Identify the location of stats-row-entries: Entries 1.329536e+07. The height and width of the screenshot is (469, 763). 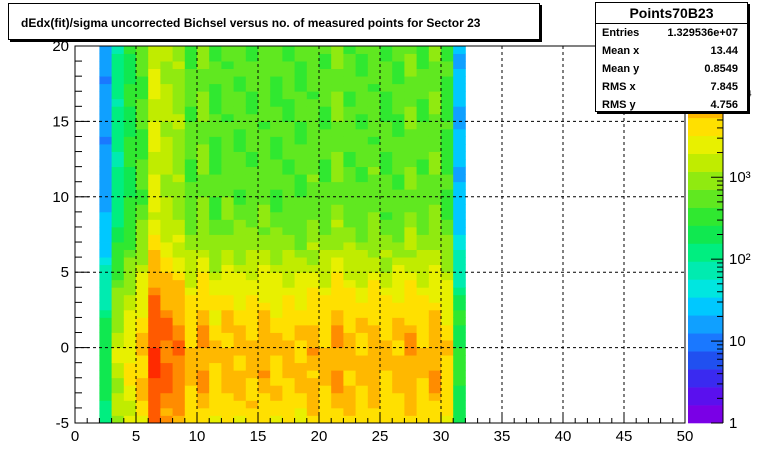
(671, 33).